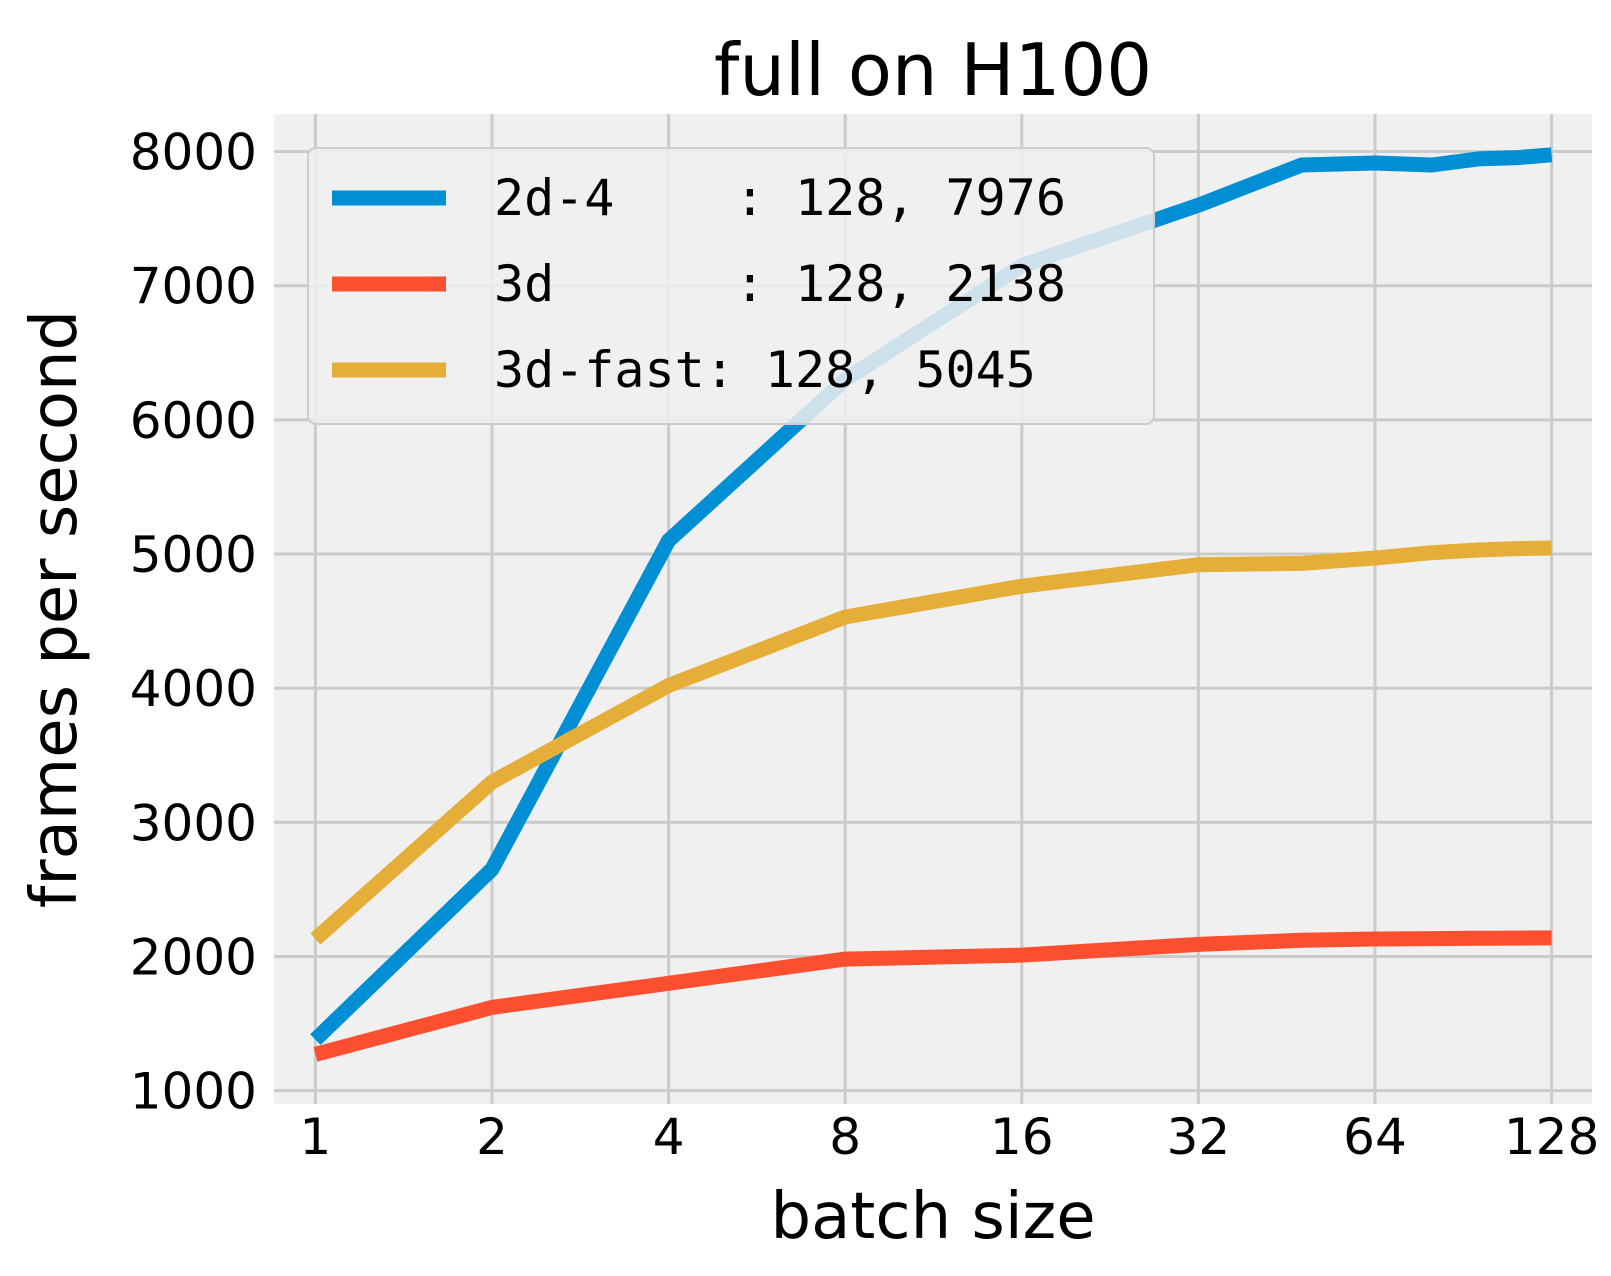  What do you see at coordinates (55, 609) in the screenshot?
I see `y-axis-label: frames per second` at bounding box center [55, 609].